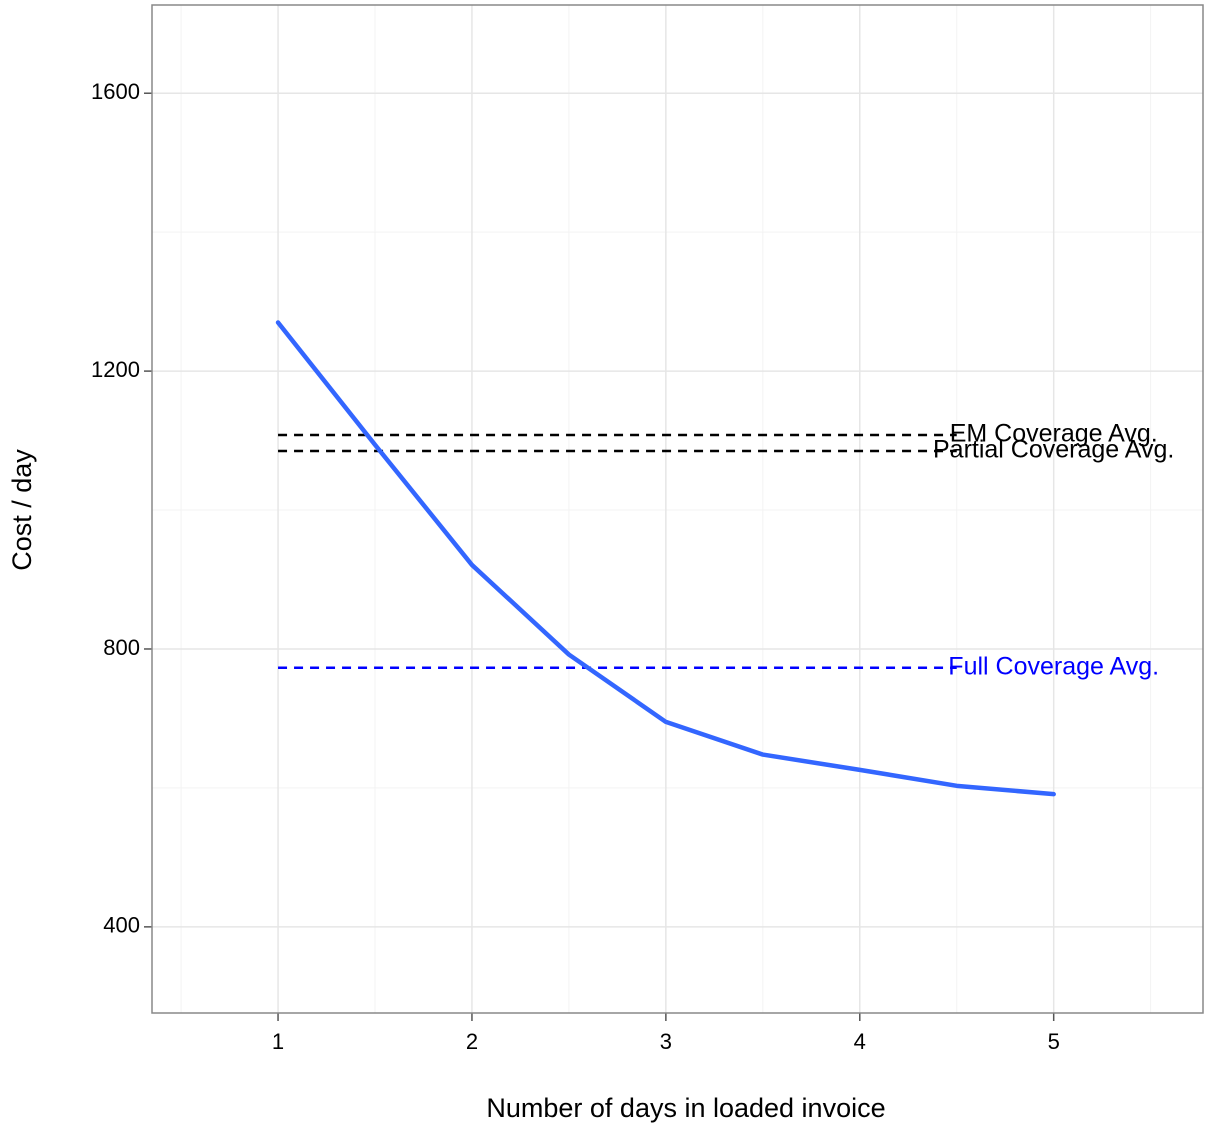  I want to click on x-tick-label: 1, so click(278, 1041).